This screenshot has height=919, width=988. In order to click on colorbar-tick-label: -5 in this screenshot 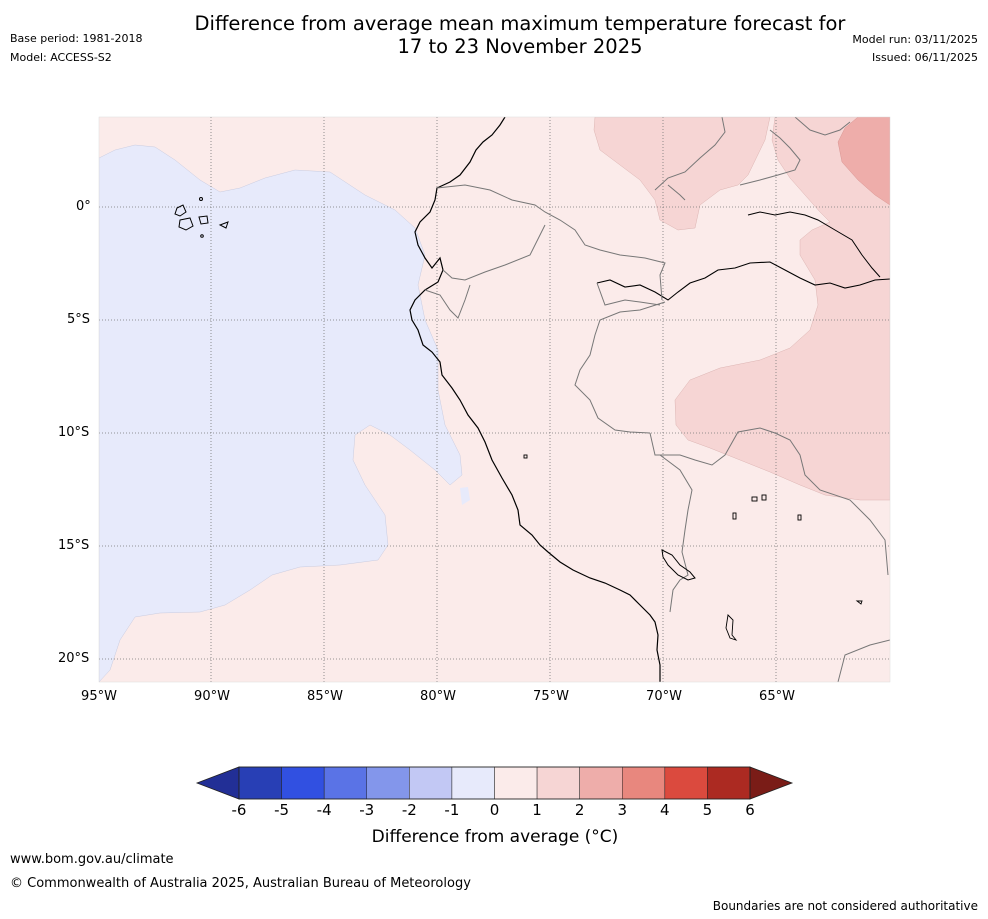, I will do `click(282, 810)`.